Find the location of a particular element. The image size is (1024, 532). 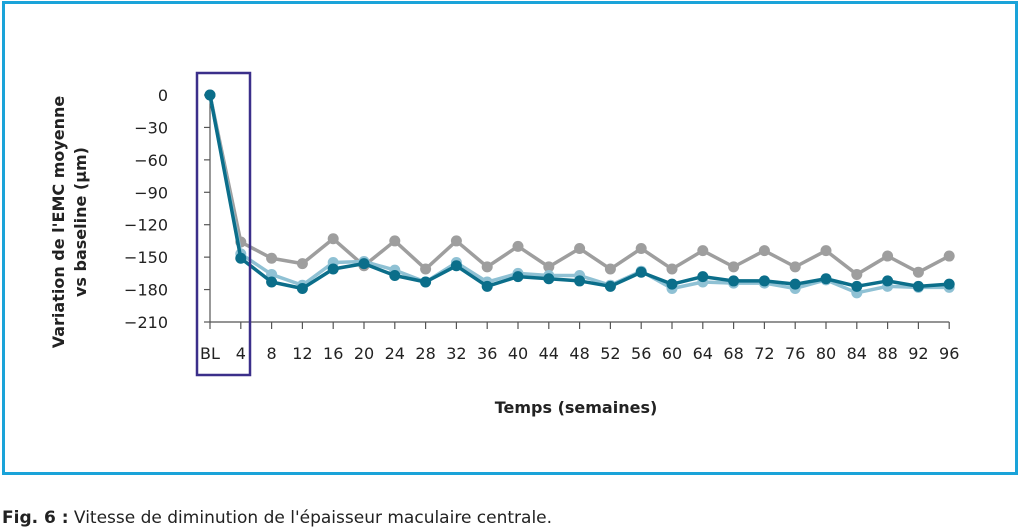

x-tick-label: 20 is located at coordinates (364, 353).